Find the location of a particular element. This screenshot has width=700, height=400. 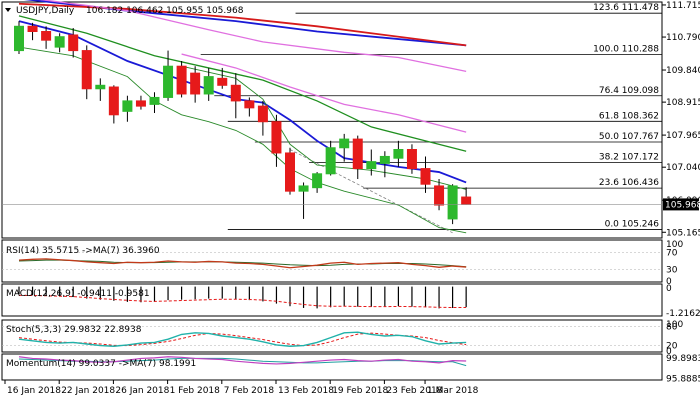

x-tick-label: 1 Mar 2018 is located at coordinates (453, 391).